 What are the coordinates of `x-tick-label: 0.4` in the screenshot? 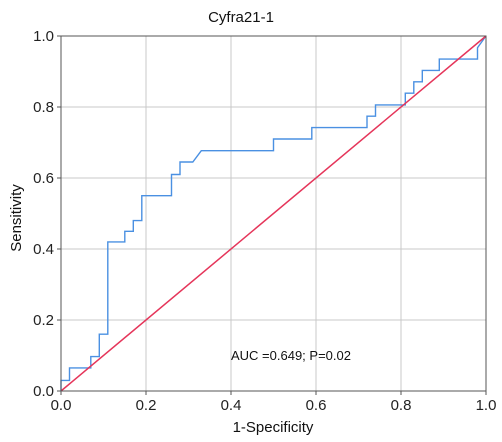 It's located at (231, 405).